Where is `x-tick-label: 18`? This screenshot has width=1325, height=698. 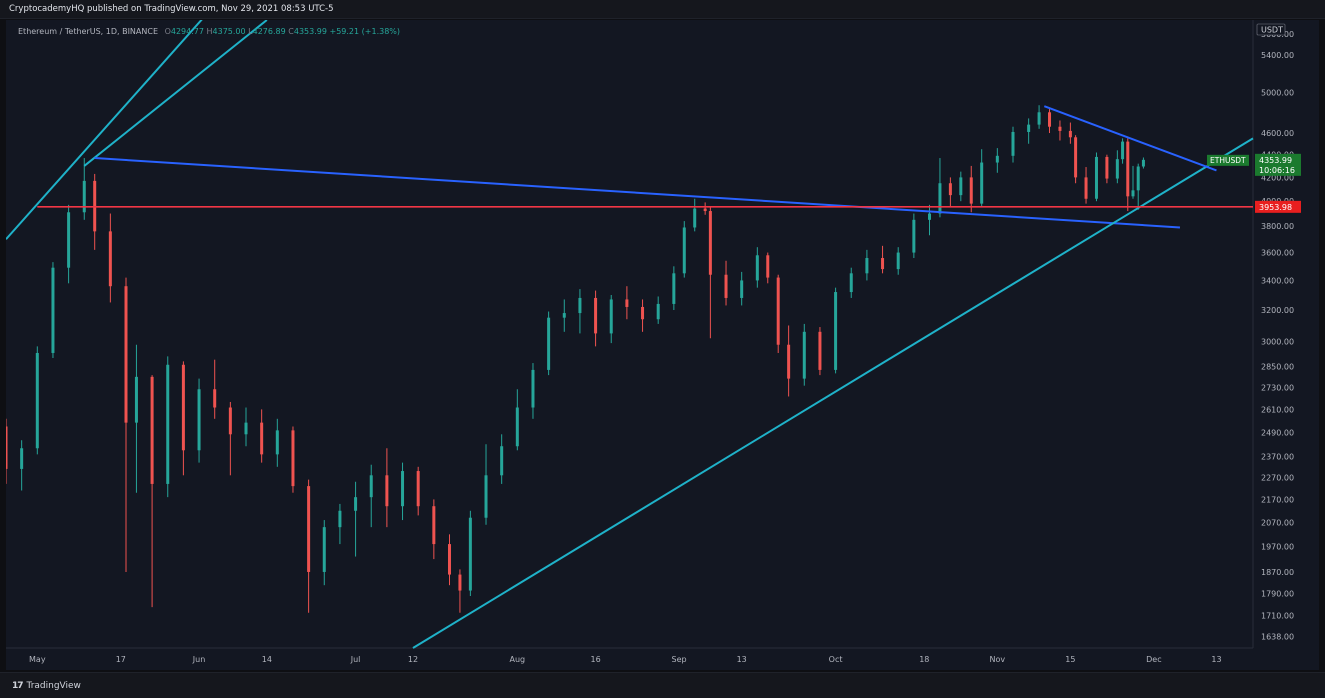 x-tick-label: 18 is located at coordinates (924, 659).